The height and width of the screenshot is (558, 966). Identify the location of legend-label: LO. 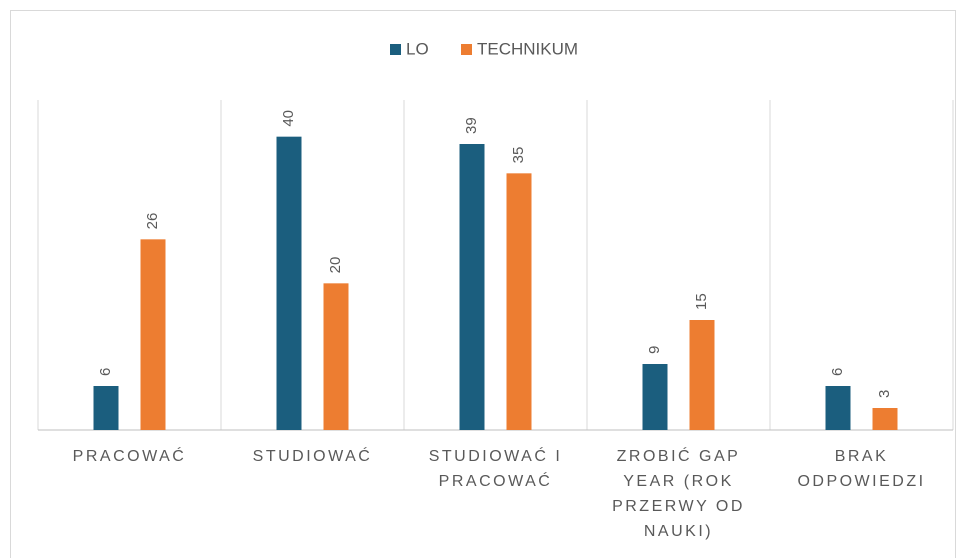
(417, 48).